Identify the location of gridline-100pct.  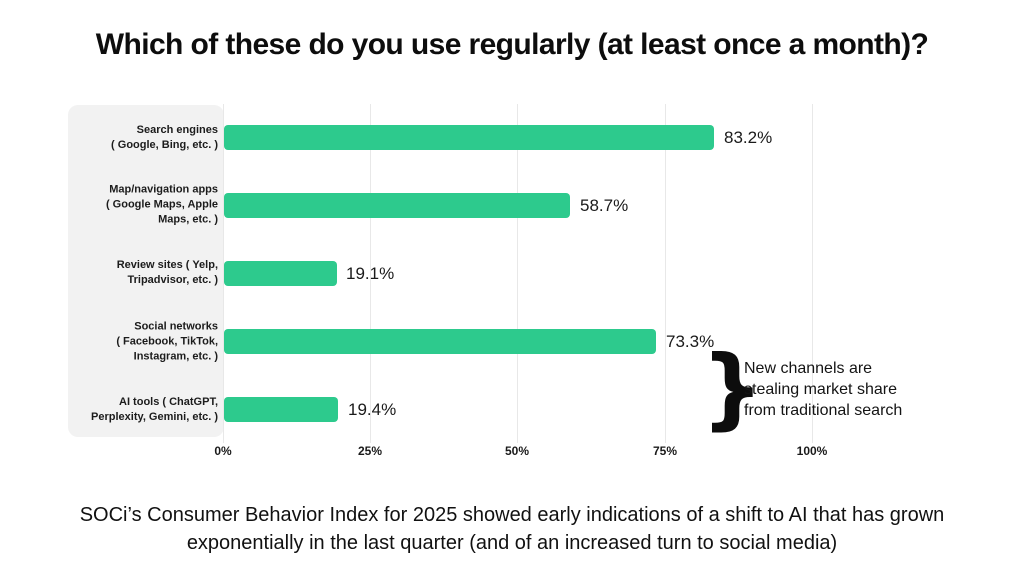
(812, 273).